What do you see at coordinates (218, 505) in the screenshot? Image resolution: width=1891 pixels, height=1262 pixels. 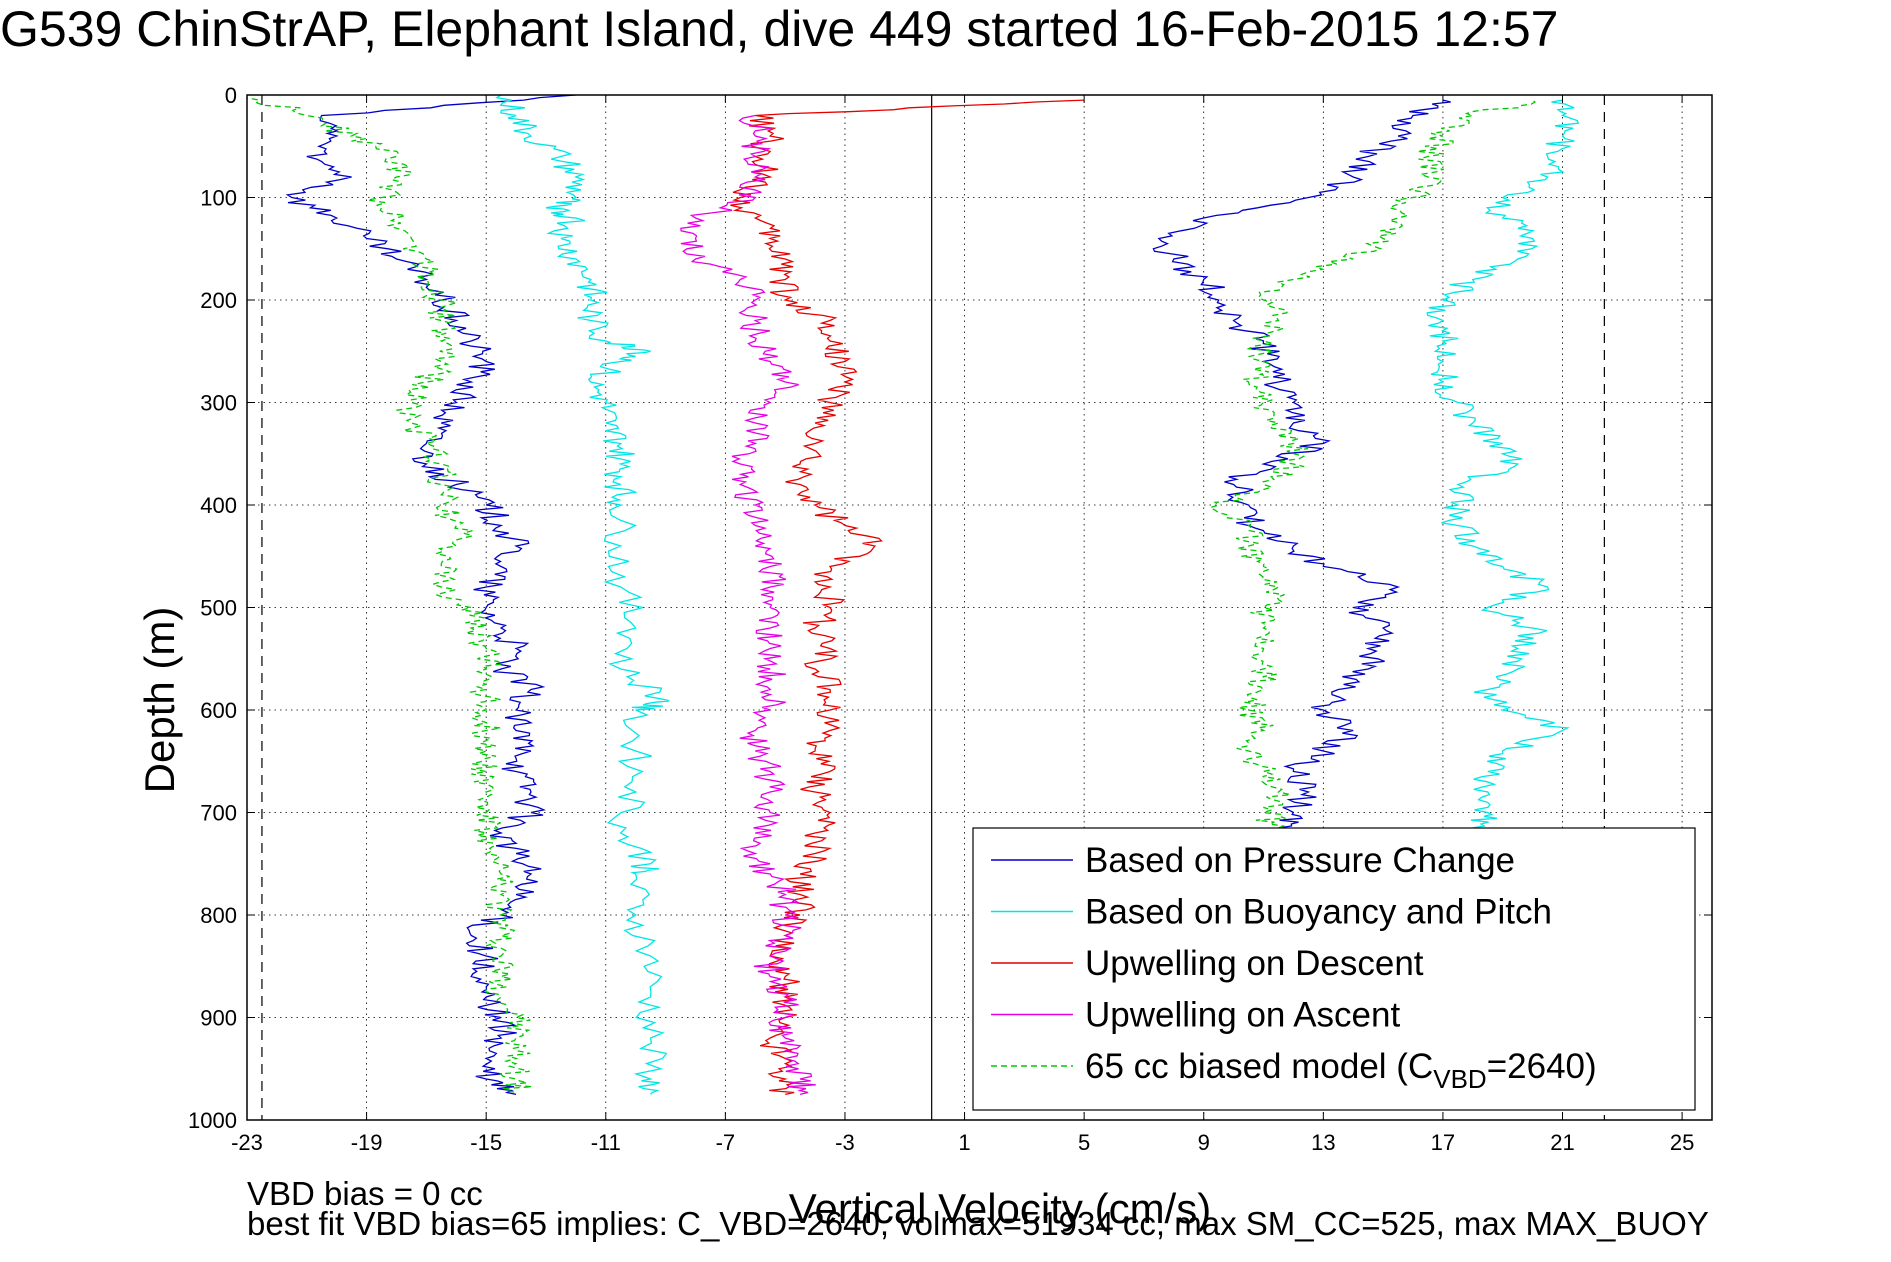 I see `y-tick-label: 400` at bounding box center [218, 505].